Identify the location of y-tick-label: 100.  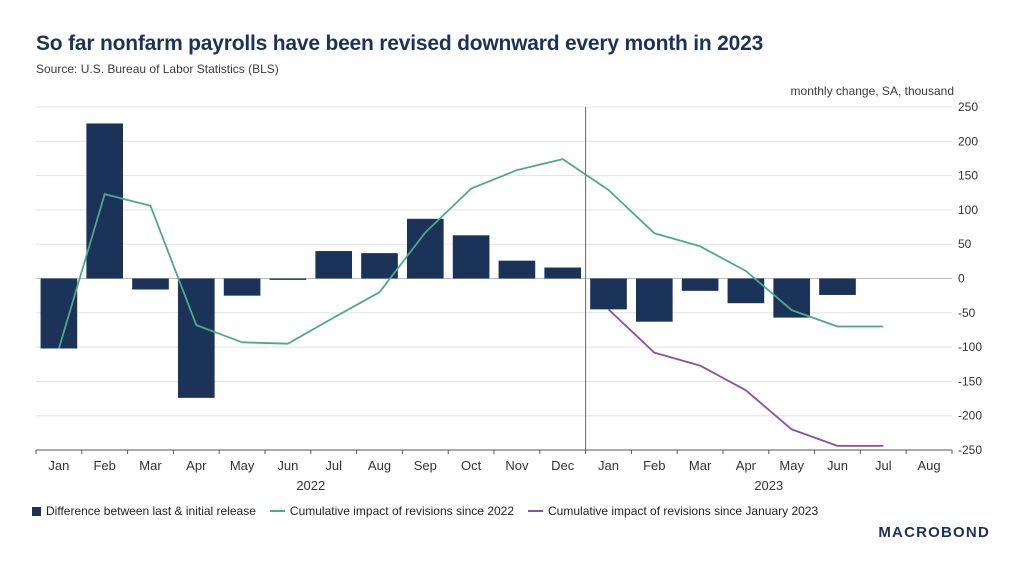
(968, 210).